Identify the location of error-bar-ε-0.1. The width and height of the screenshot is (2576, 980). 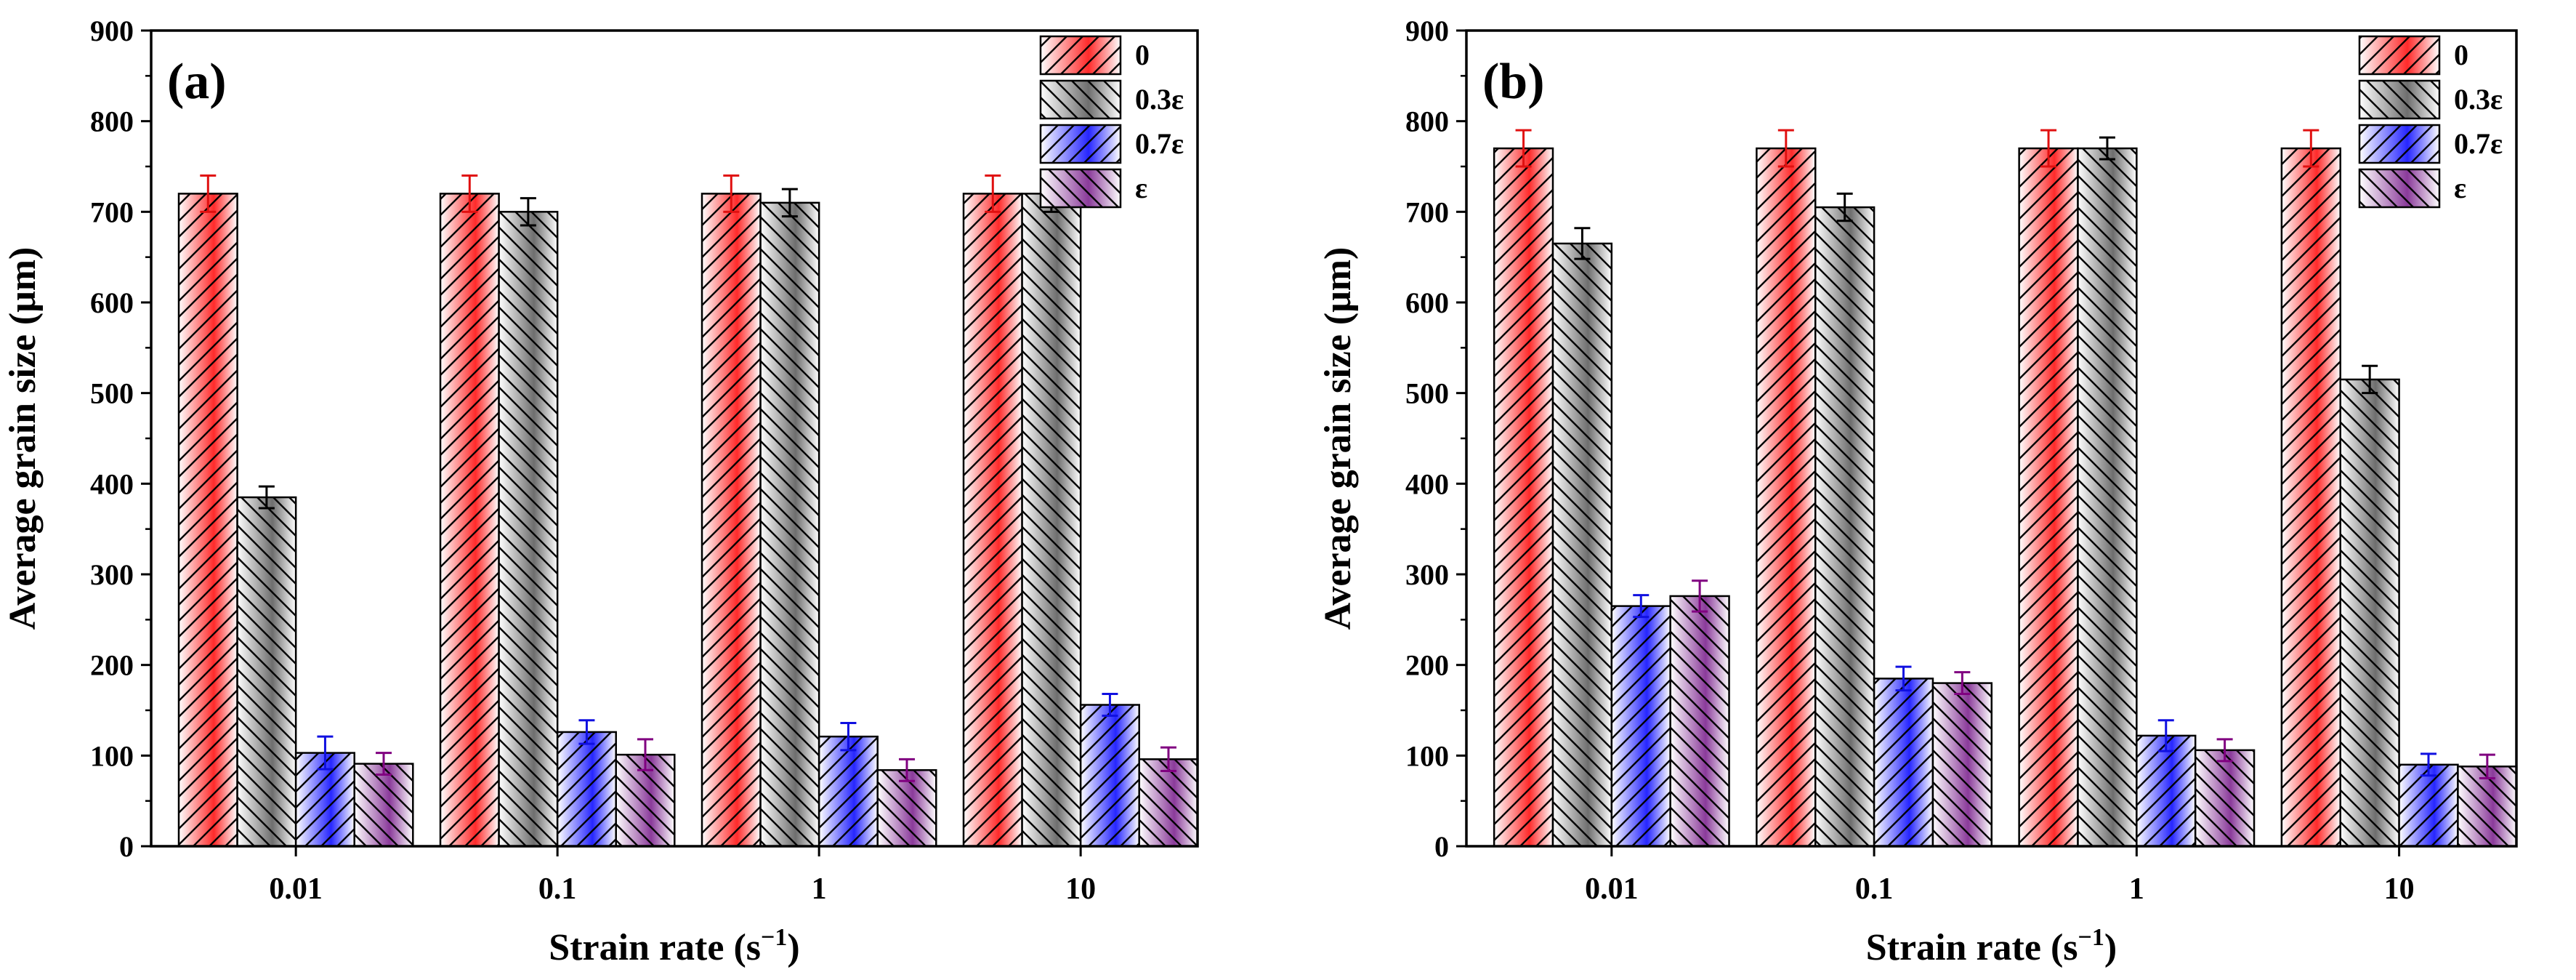
(1962, 683).